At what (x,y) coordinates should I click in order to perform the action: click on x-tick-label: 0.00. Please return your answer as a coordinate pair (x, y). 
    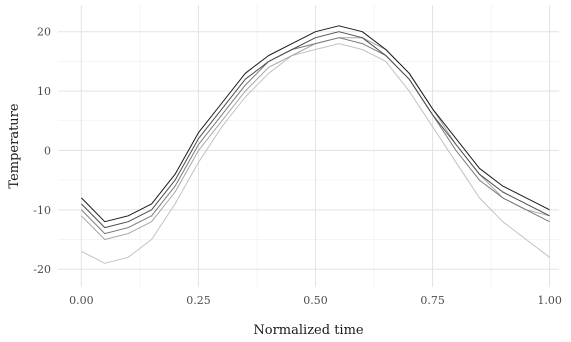
    Looking at the image, I should click on (81, 300).